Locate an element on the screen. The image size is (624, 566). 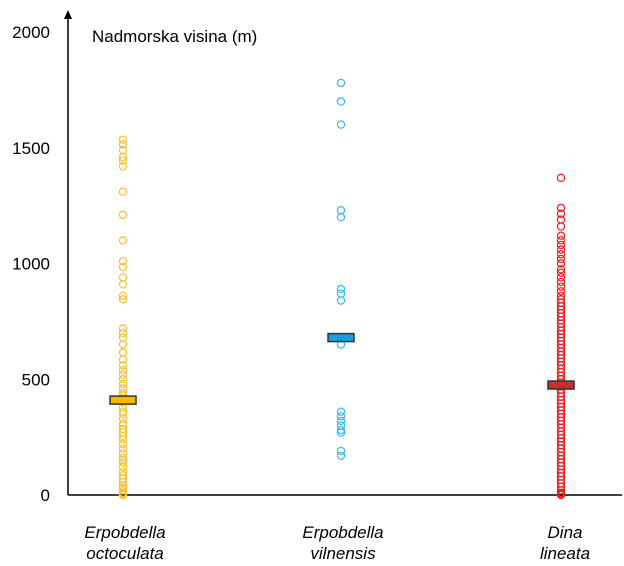
y-axis-label: Nadmorska visina (m) is located at coordinates (174, 36).